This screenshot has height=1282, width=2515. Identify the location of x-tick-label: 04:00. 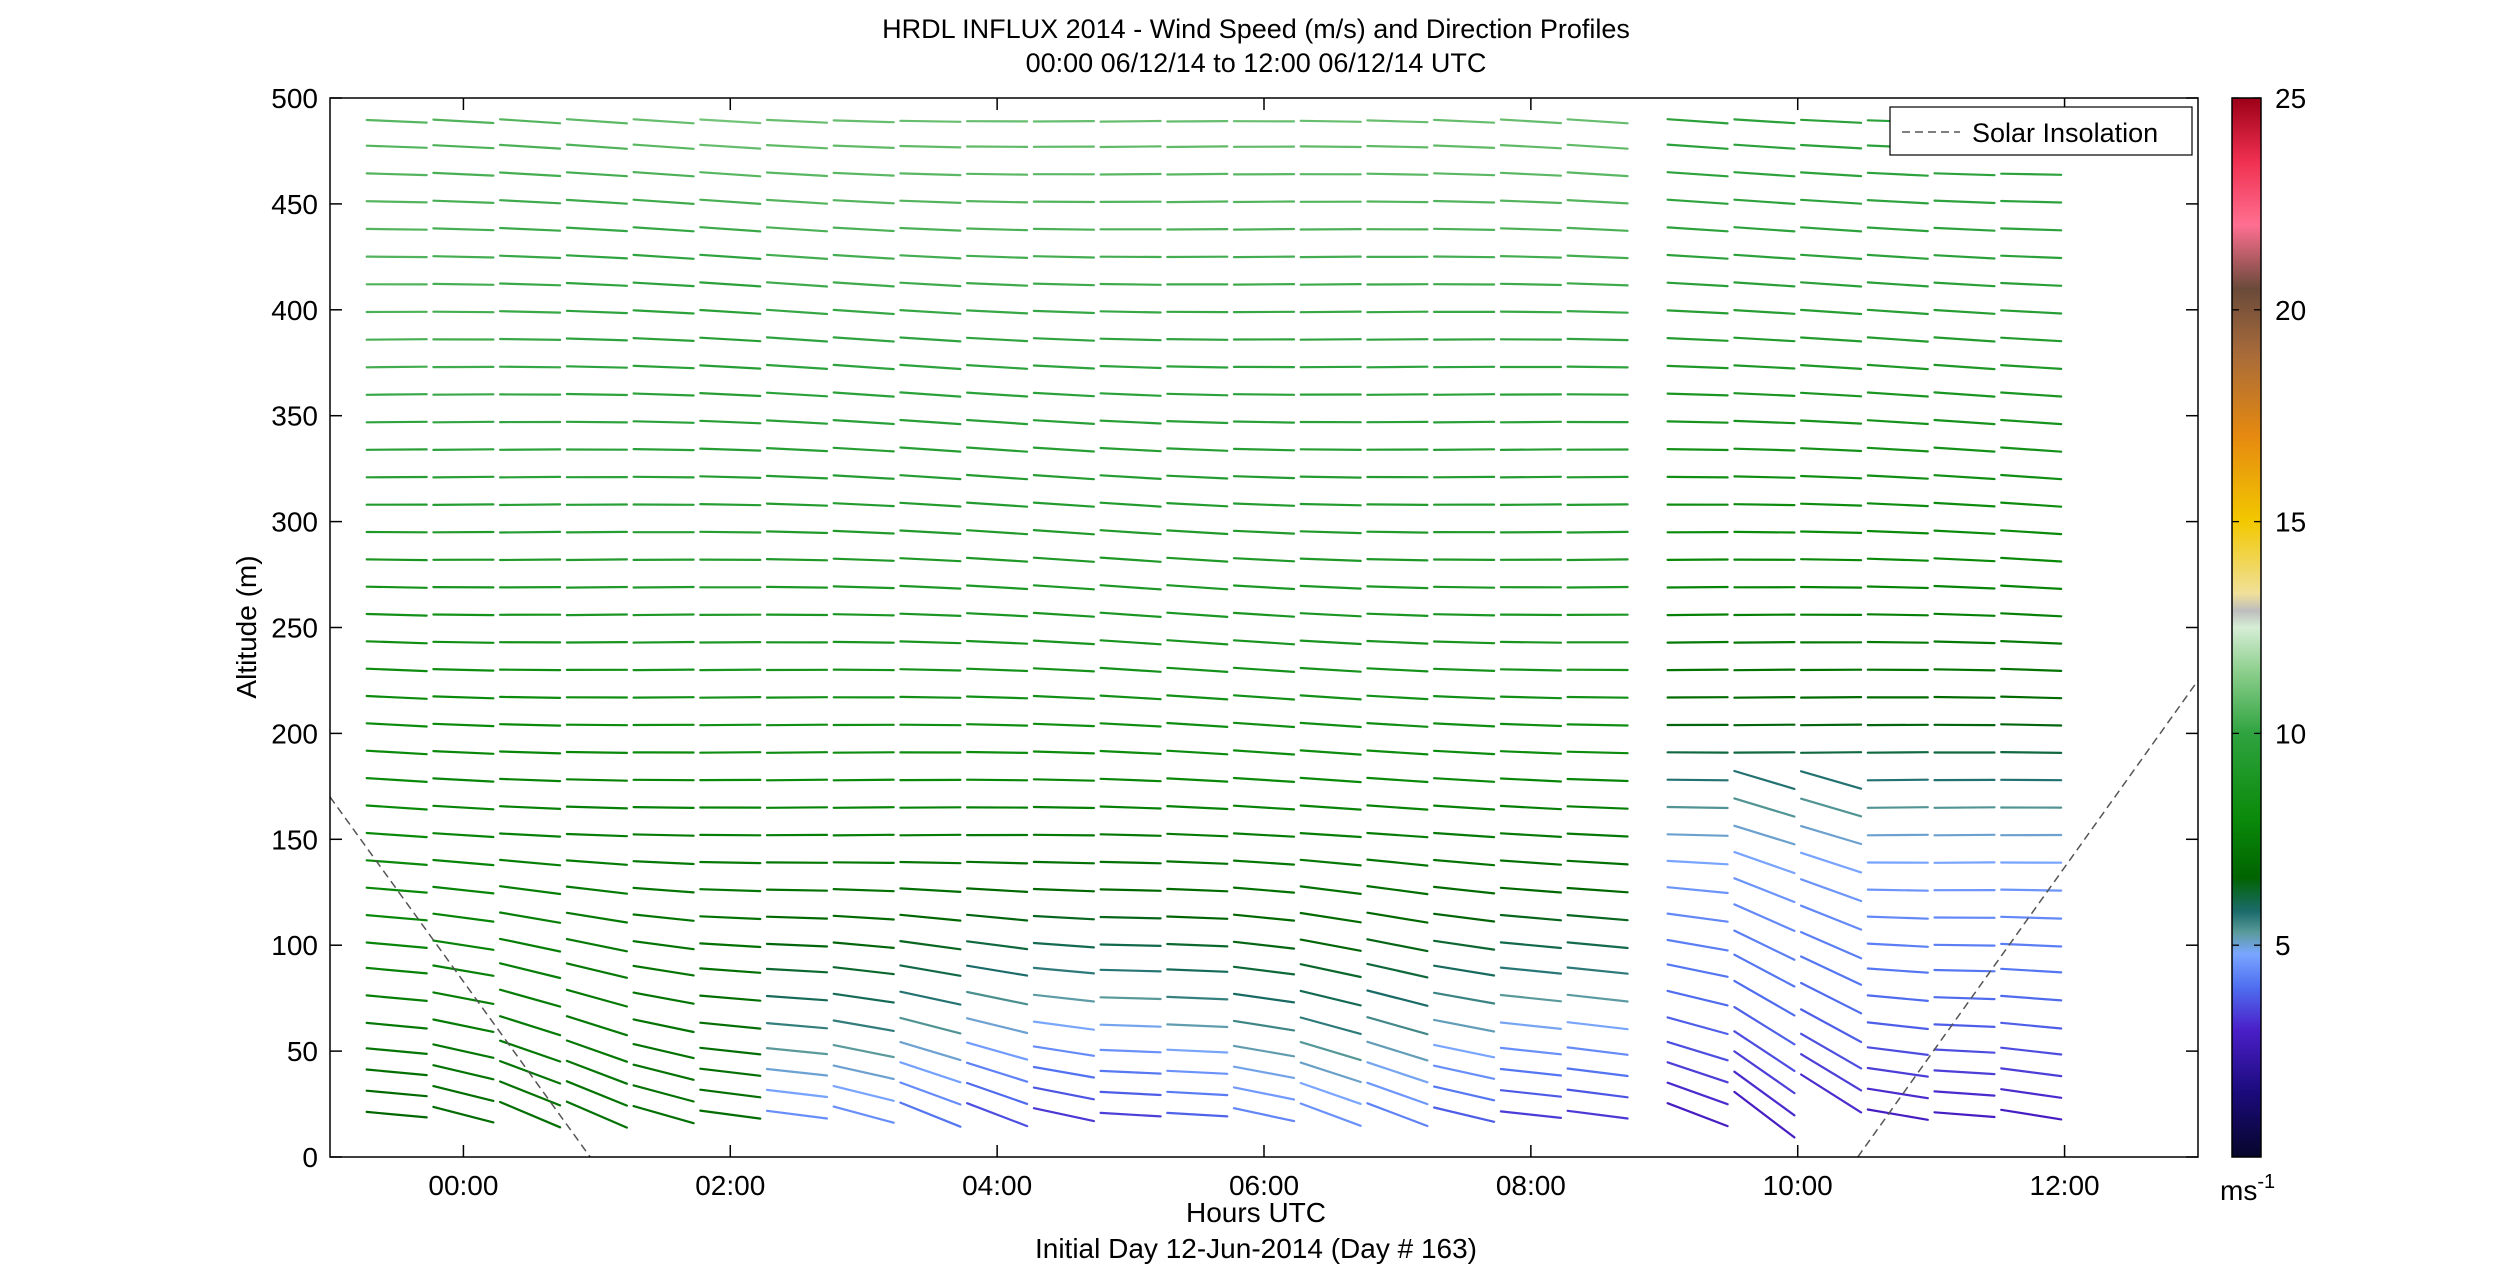
(997, 1185).